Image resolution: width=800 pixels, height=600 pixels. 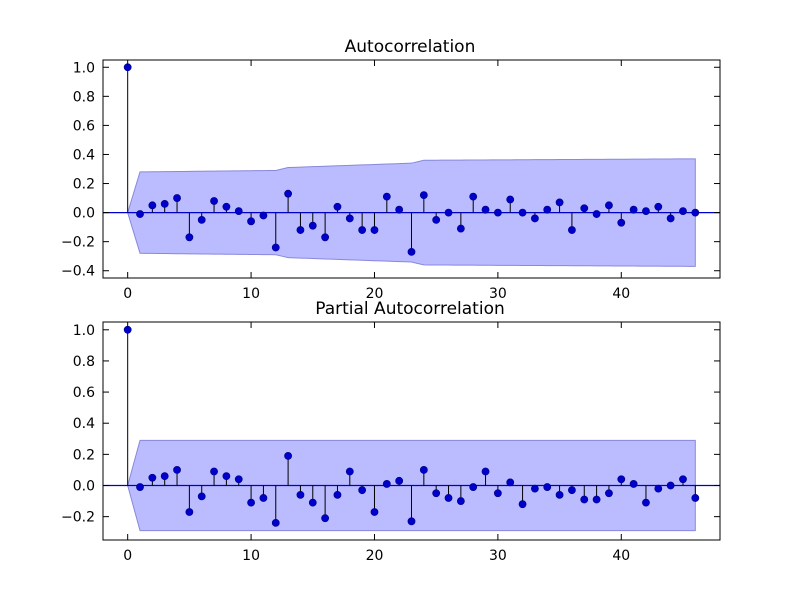 I want to click on acf-x-tick-label: 10, so click(x=251, y=294).